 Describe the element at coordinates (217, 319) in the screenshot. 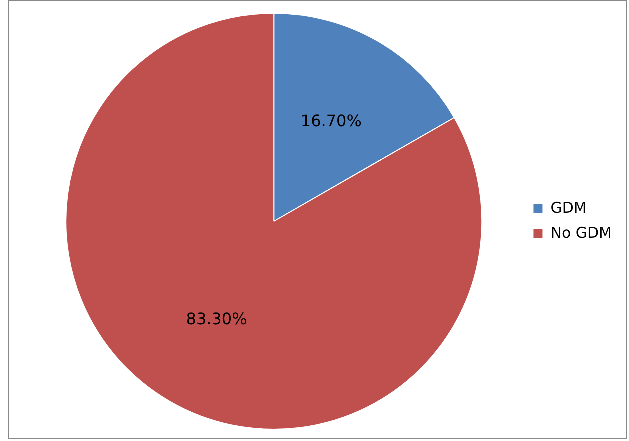

I see `data-label: 83.30%` at that location.